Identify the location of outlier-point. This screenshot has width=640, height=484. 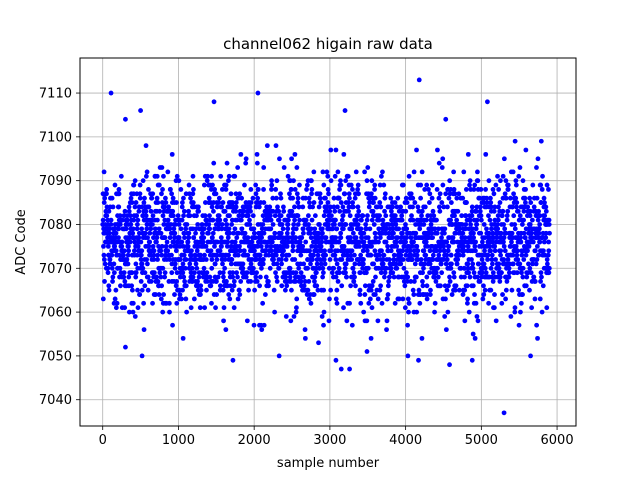
(125, 347).